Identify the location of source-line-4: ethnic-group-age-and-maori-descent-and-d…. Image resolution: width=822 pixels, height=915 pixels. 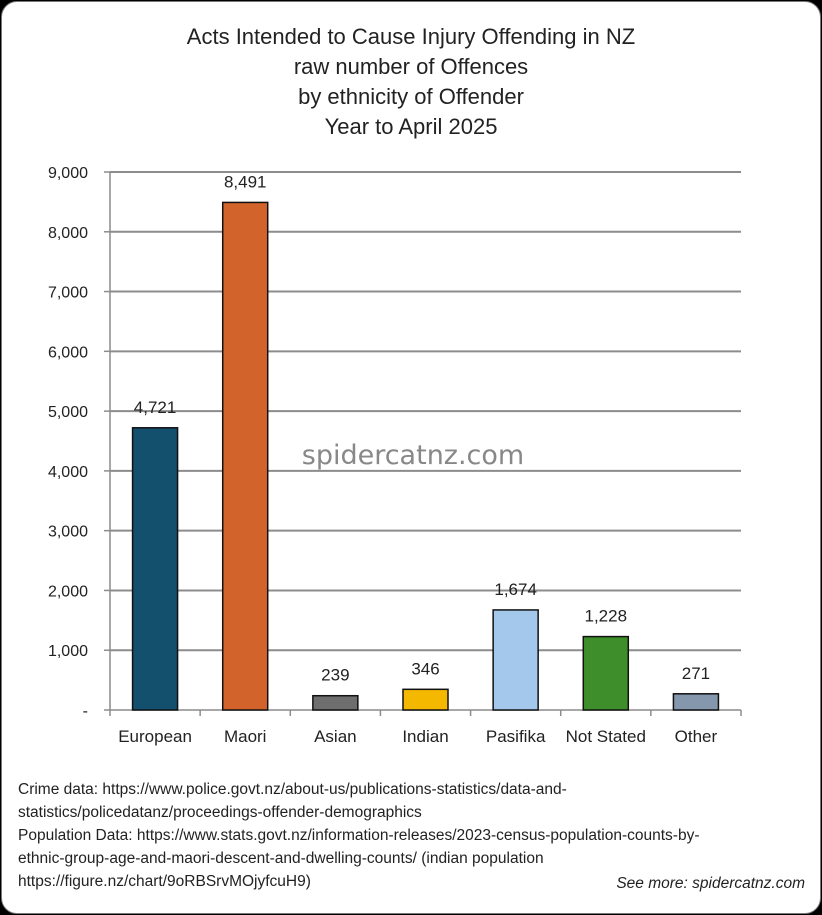
(281, 858).